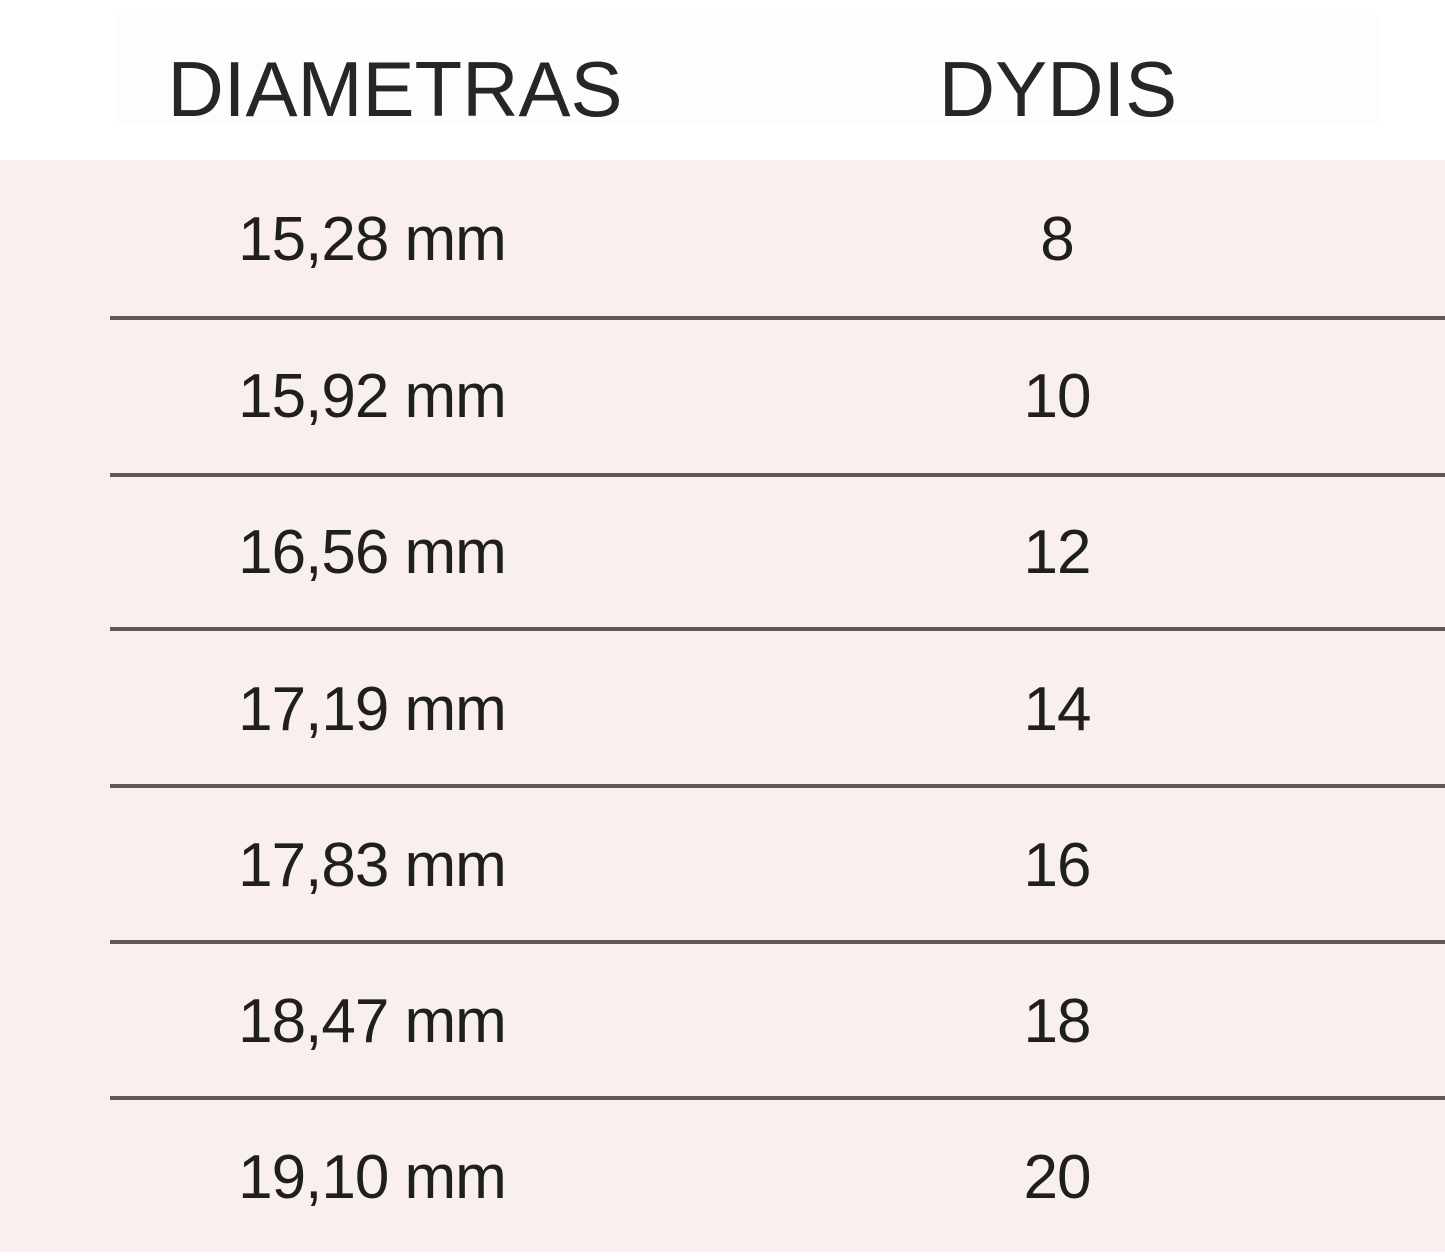 The image size is (1445, 1256). I want to click on header-size: DYDIS, so click(1058, 89).